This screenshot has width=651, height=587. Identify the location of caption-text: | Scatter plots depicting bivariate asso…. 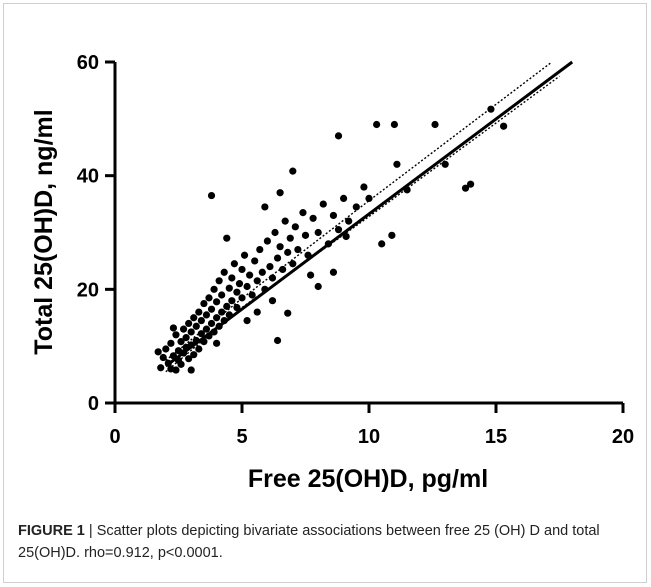
(309, 542).